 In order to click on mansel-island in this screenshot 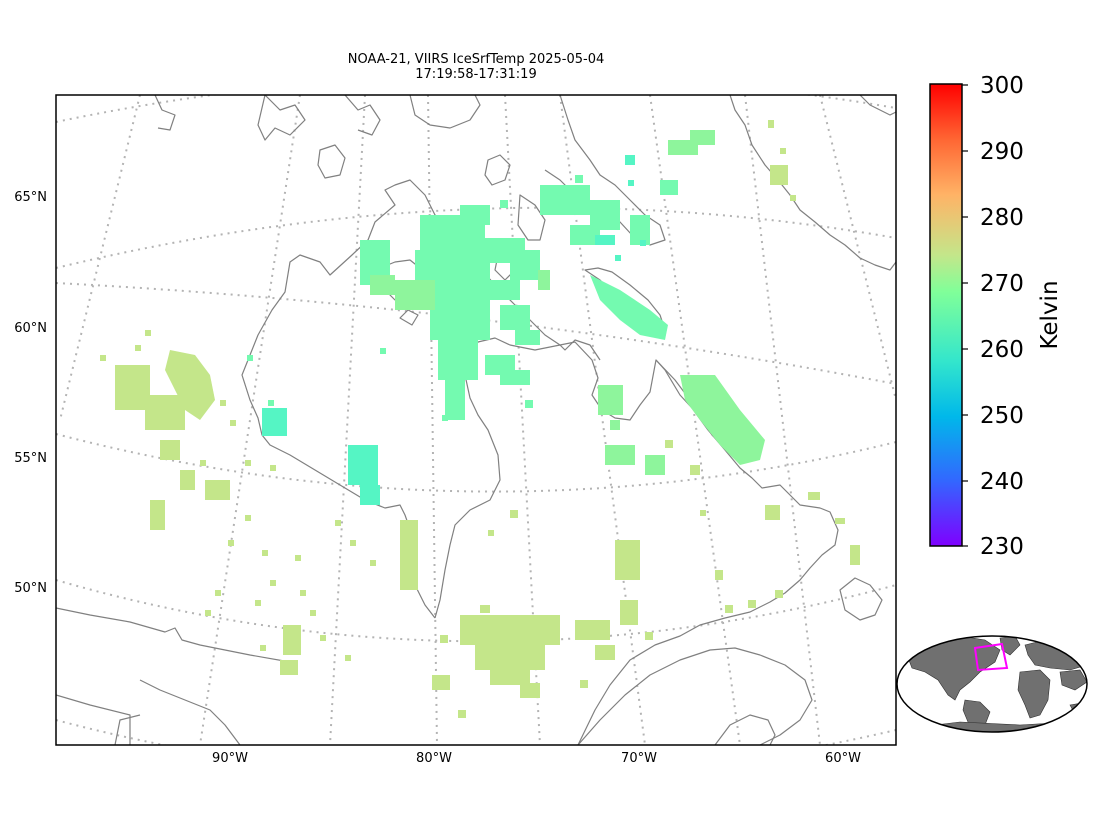, I will do `click(409, 317)`.